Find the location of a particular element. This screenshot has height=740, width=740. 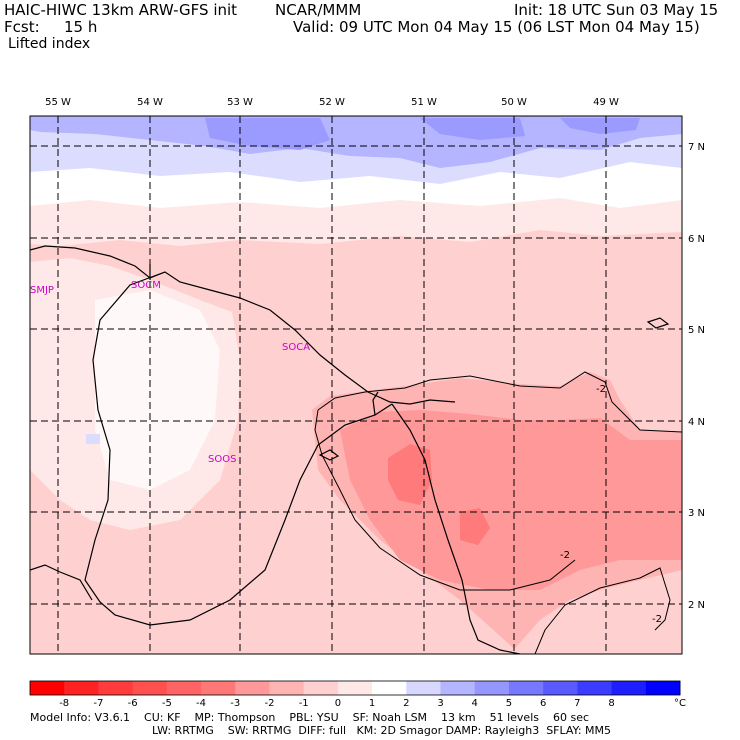

colorbar-label: 3 is located at coordinates (440, 703).